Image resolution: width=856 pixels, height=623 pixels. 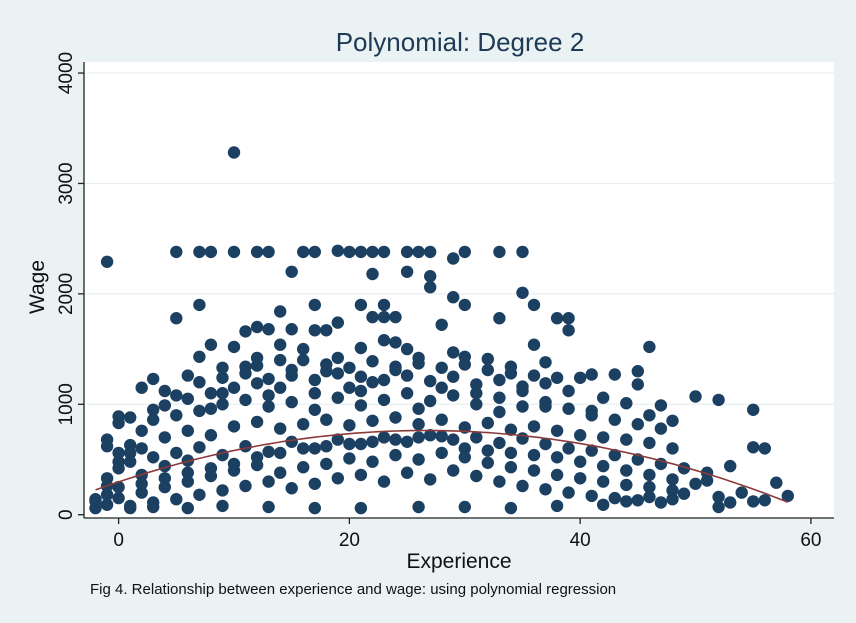 What do you see at coordinates (580, 540) in the screenshot?
I see `x-tick-label: 40` at bounding box center [580, 540].